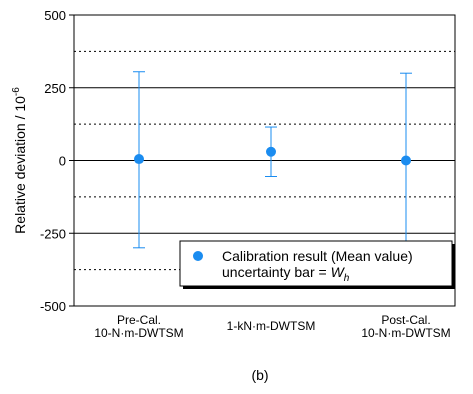  What do you see at coordinates (317, 256) in the screenshot?
I see `legend-entry-text: Calibration result (Mean value)` at bounding box center [317, 256].